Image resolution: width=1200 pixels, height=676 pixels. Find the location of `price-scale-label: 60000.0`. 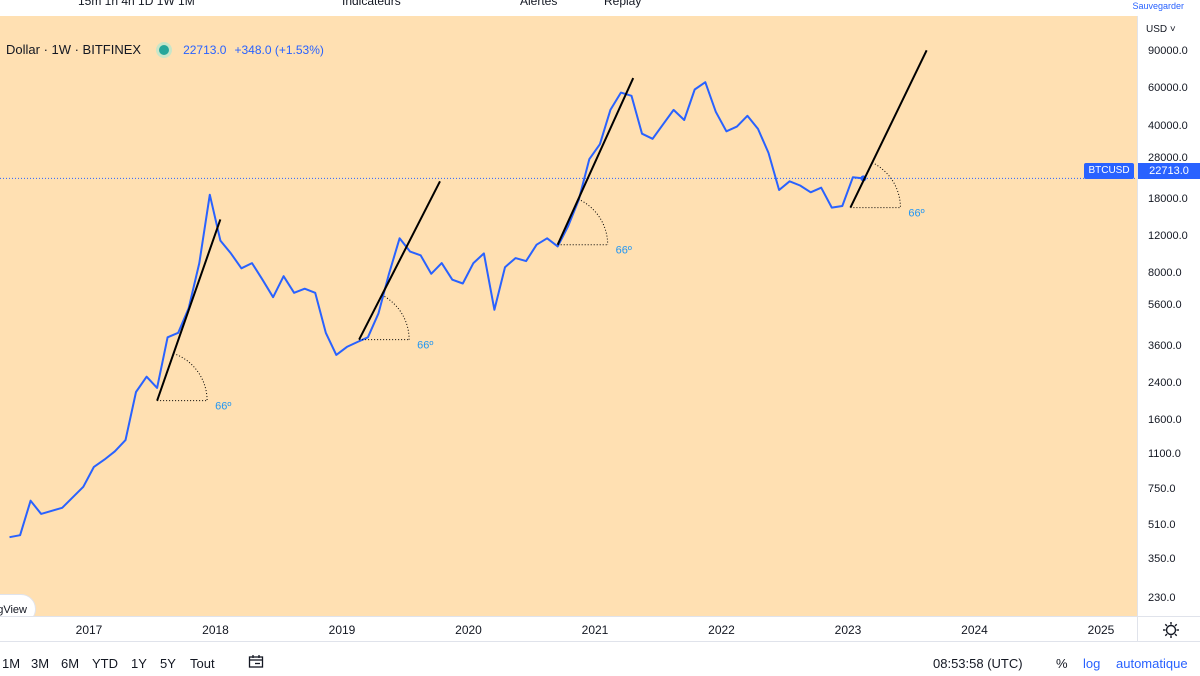

price-scale-label: 60000.0 is located at coordinates (1168, 88).